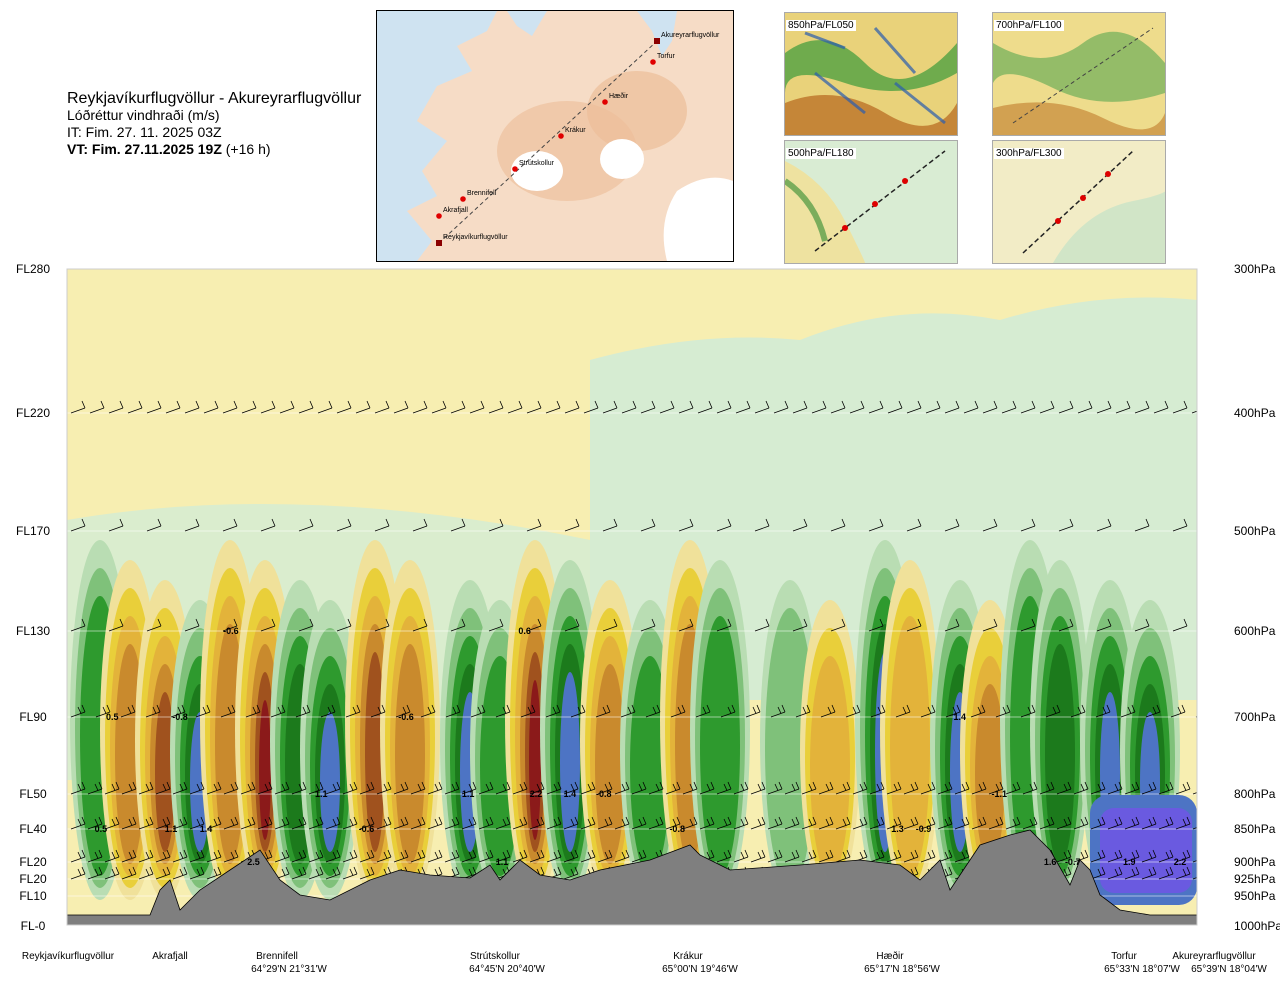 This screenshot has width=1280, height=981. I want to click on value-label: -0.6, so click(406, 717).